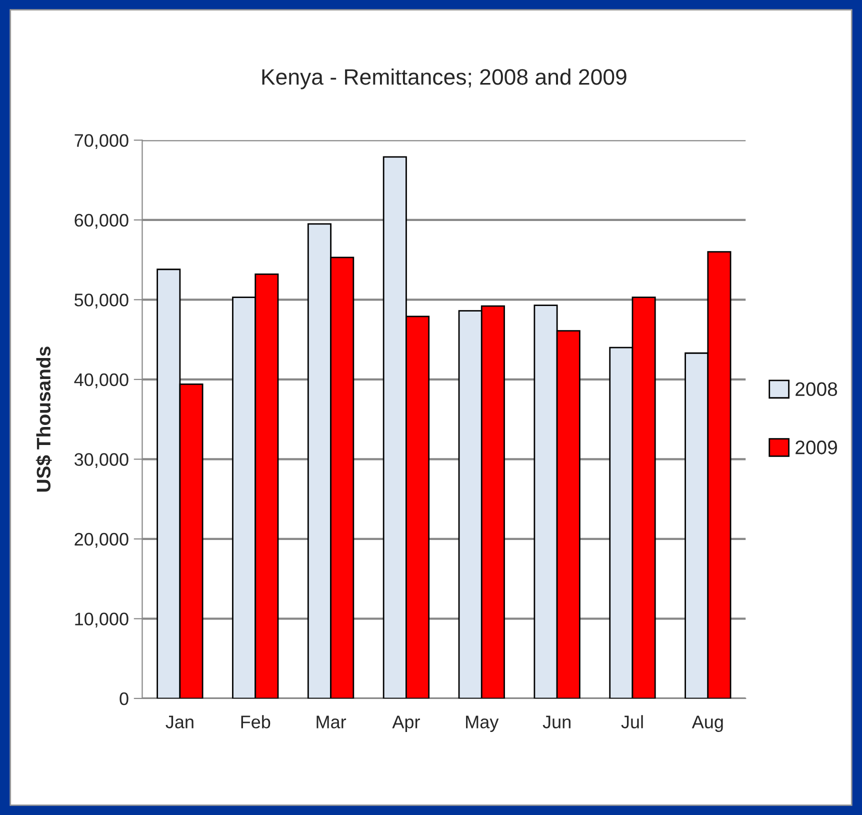  What do you see at coordinates (101, 221) in the screenshot?
I see `y-tick-label: 60,000` at bounding box center [101, 221].